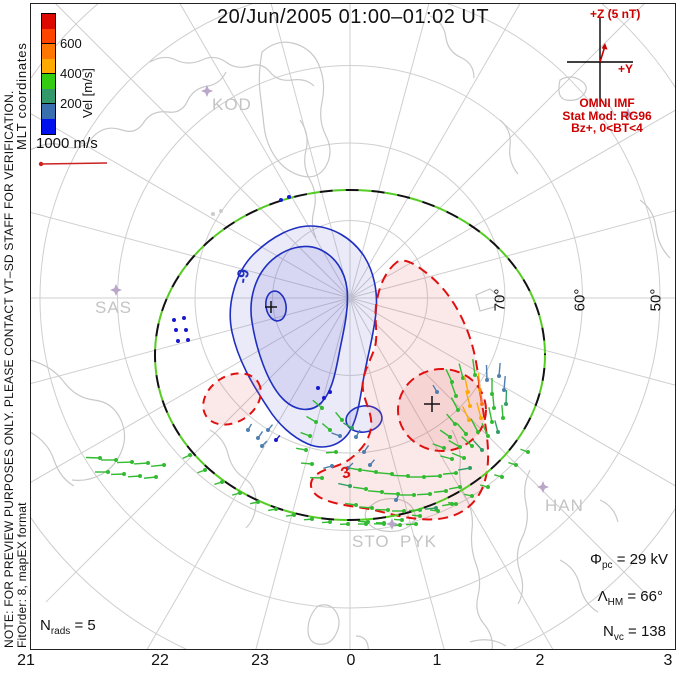  Describe the element at coordinates (630, 598) in the screenshot. I see `stat-lambda-hm: ΛHM = 66°` at that location.